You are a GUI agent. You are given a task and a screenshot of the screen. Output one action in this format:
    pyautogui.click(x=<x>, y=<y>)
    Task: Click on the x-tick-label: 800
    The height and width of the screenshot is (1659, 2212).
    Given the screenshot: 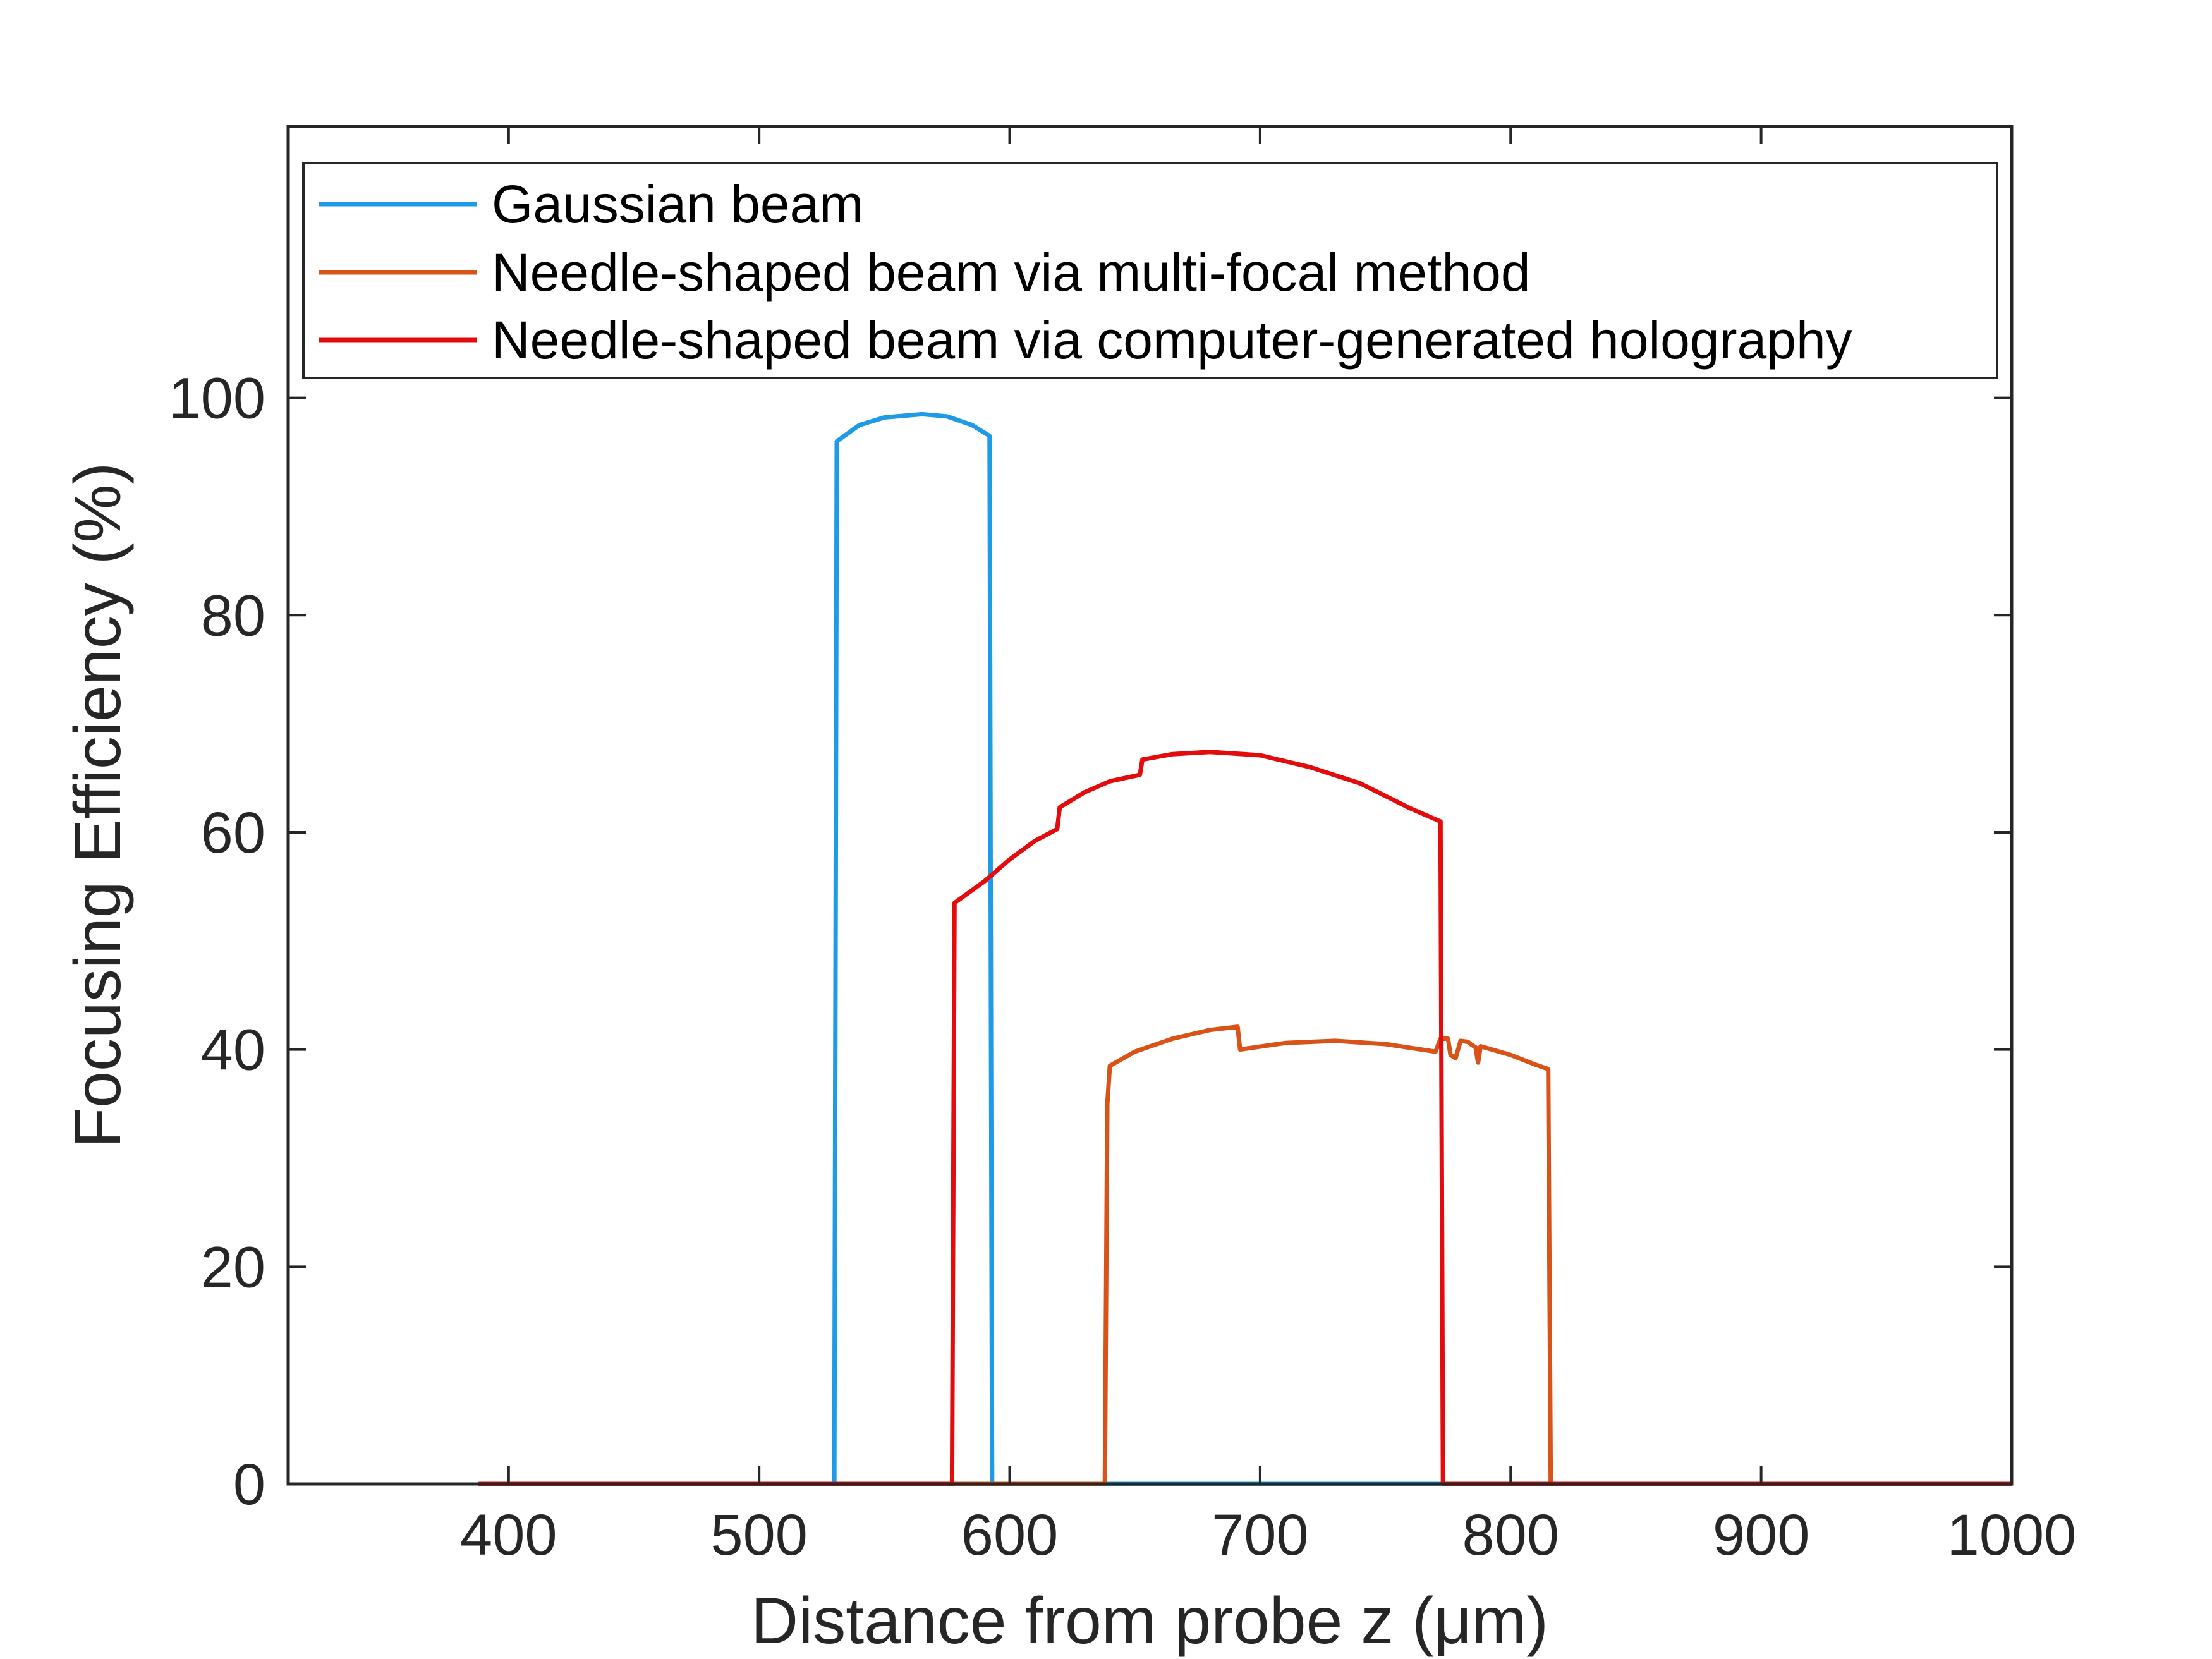 What is the action you would take?
    pyautogui.click(x=1511, y=1535)
    